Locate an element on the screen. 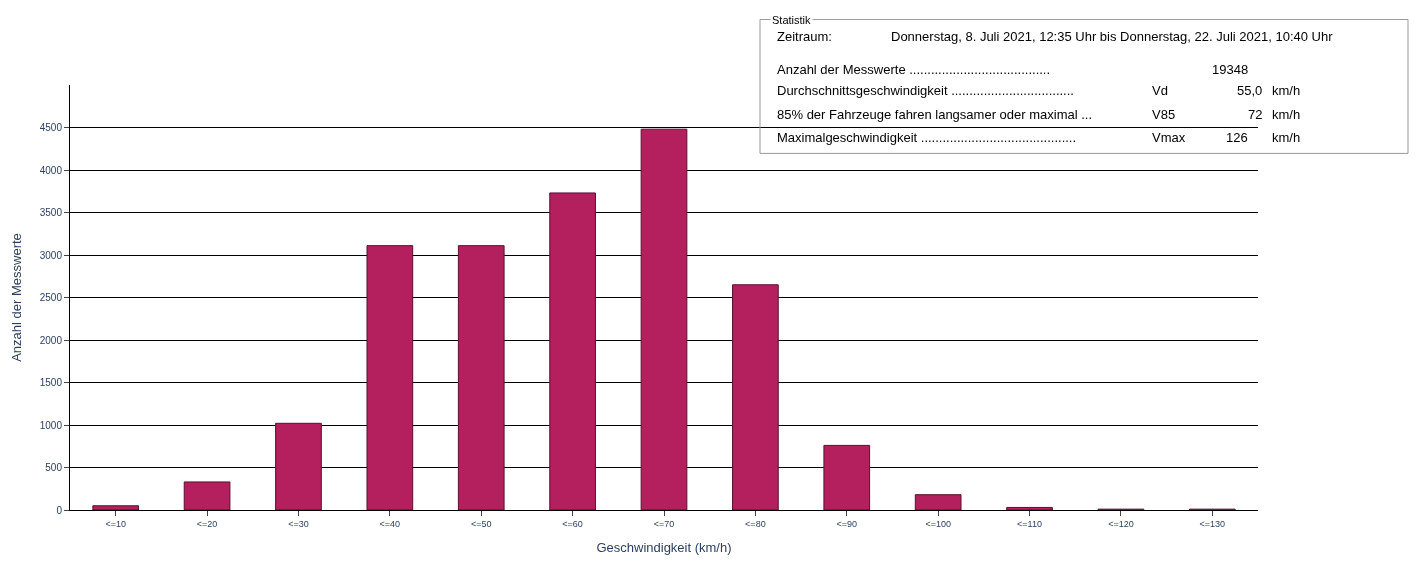  x-tick-label: <=130 is located at coordinates (1212, 523).